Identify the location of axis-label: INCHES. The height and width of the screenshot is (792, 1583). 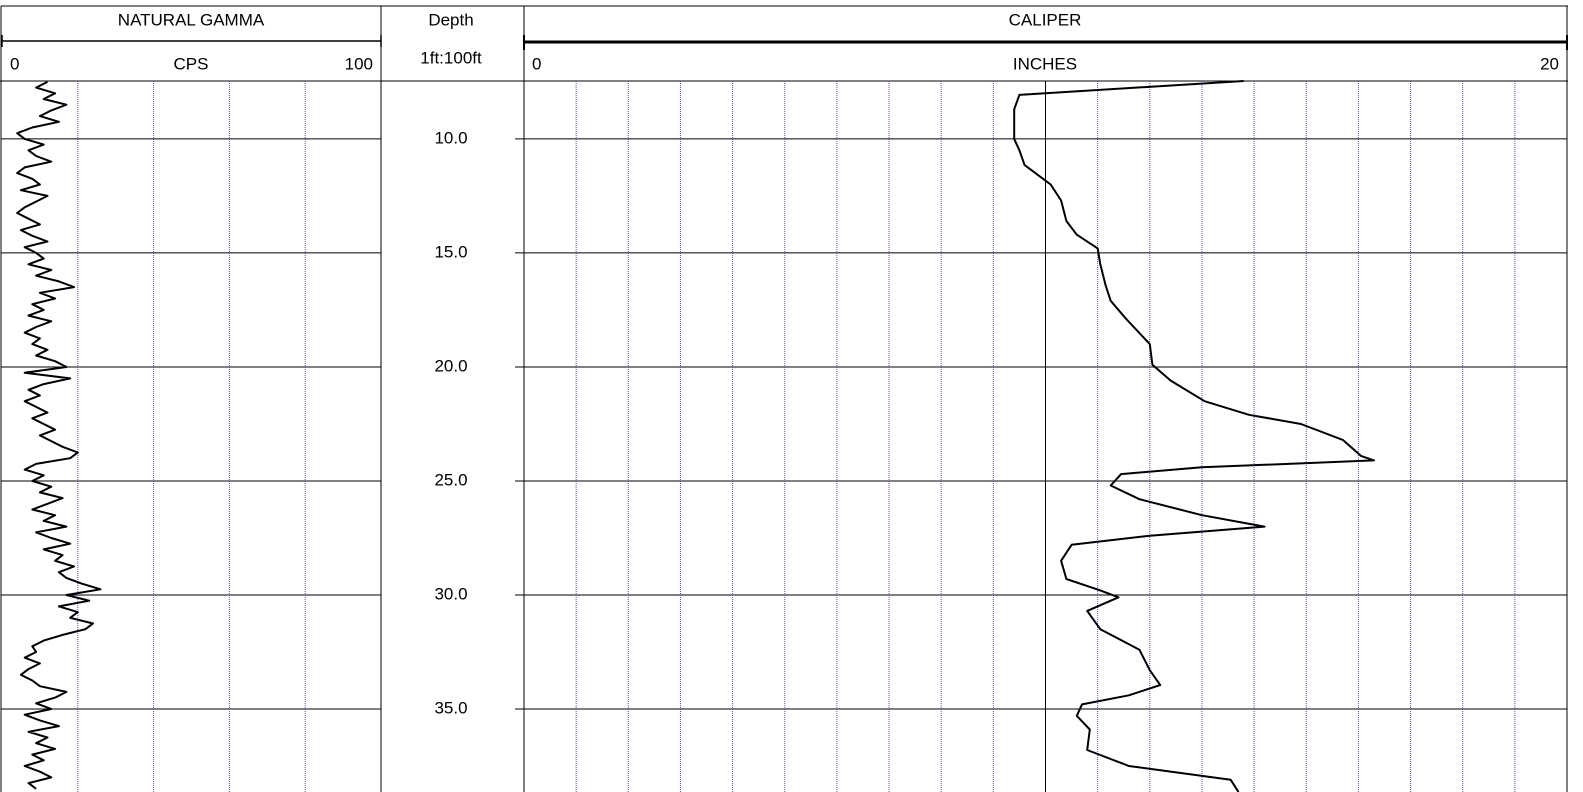
(1045, 63).